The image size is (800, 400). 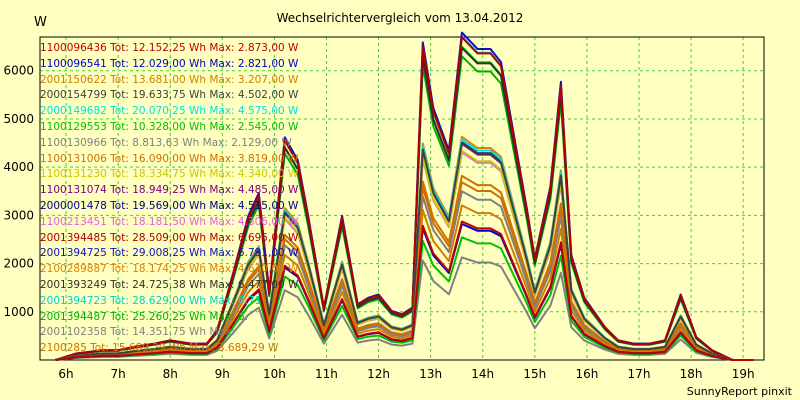 What do you see at coordinates (326, 374) in the screenshot?
I see `x-tick-label: 11h` at bounding box center [326, 374].